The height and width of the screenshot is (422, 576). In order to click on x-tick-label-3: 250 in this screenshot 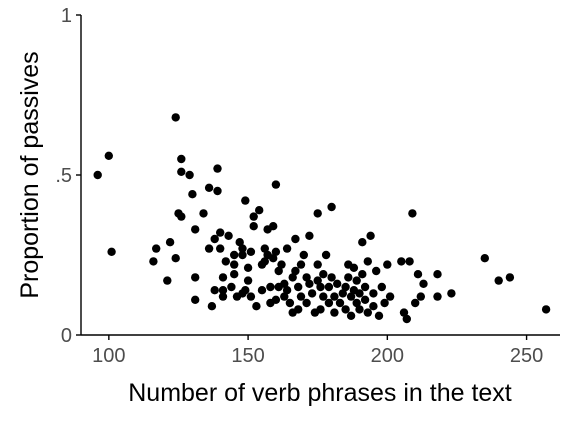, I will do `click(526, 356)`.